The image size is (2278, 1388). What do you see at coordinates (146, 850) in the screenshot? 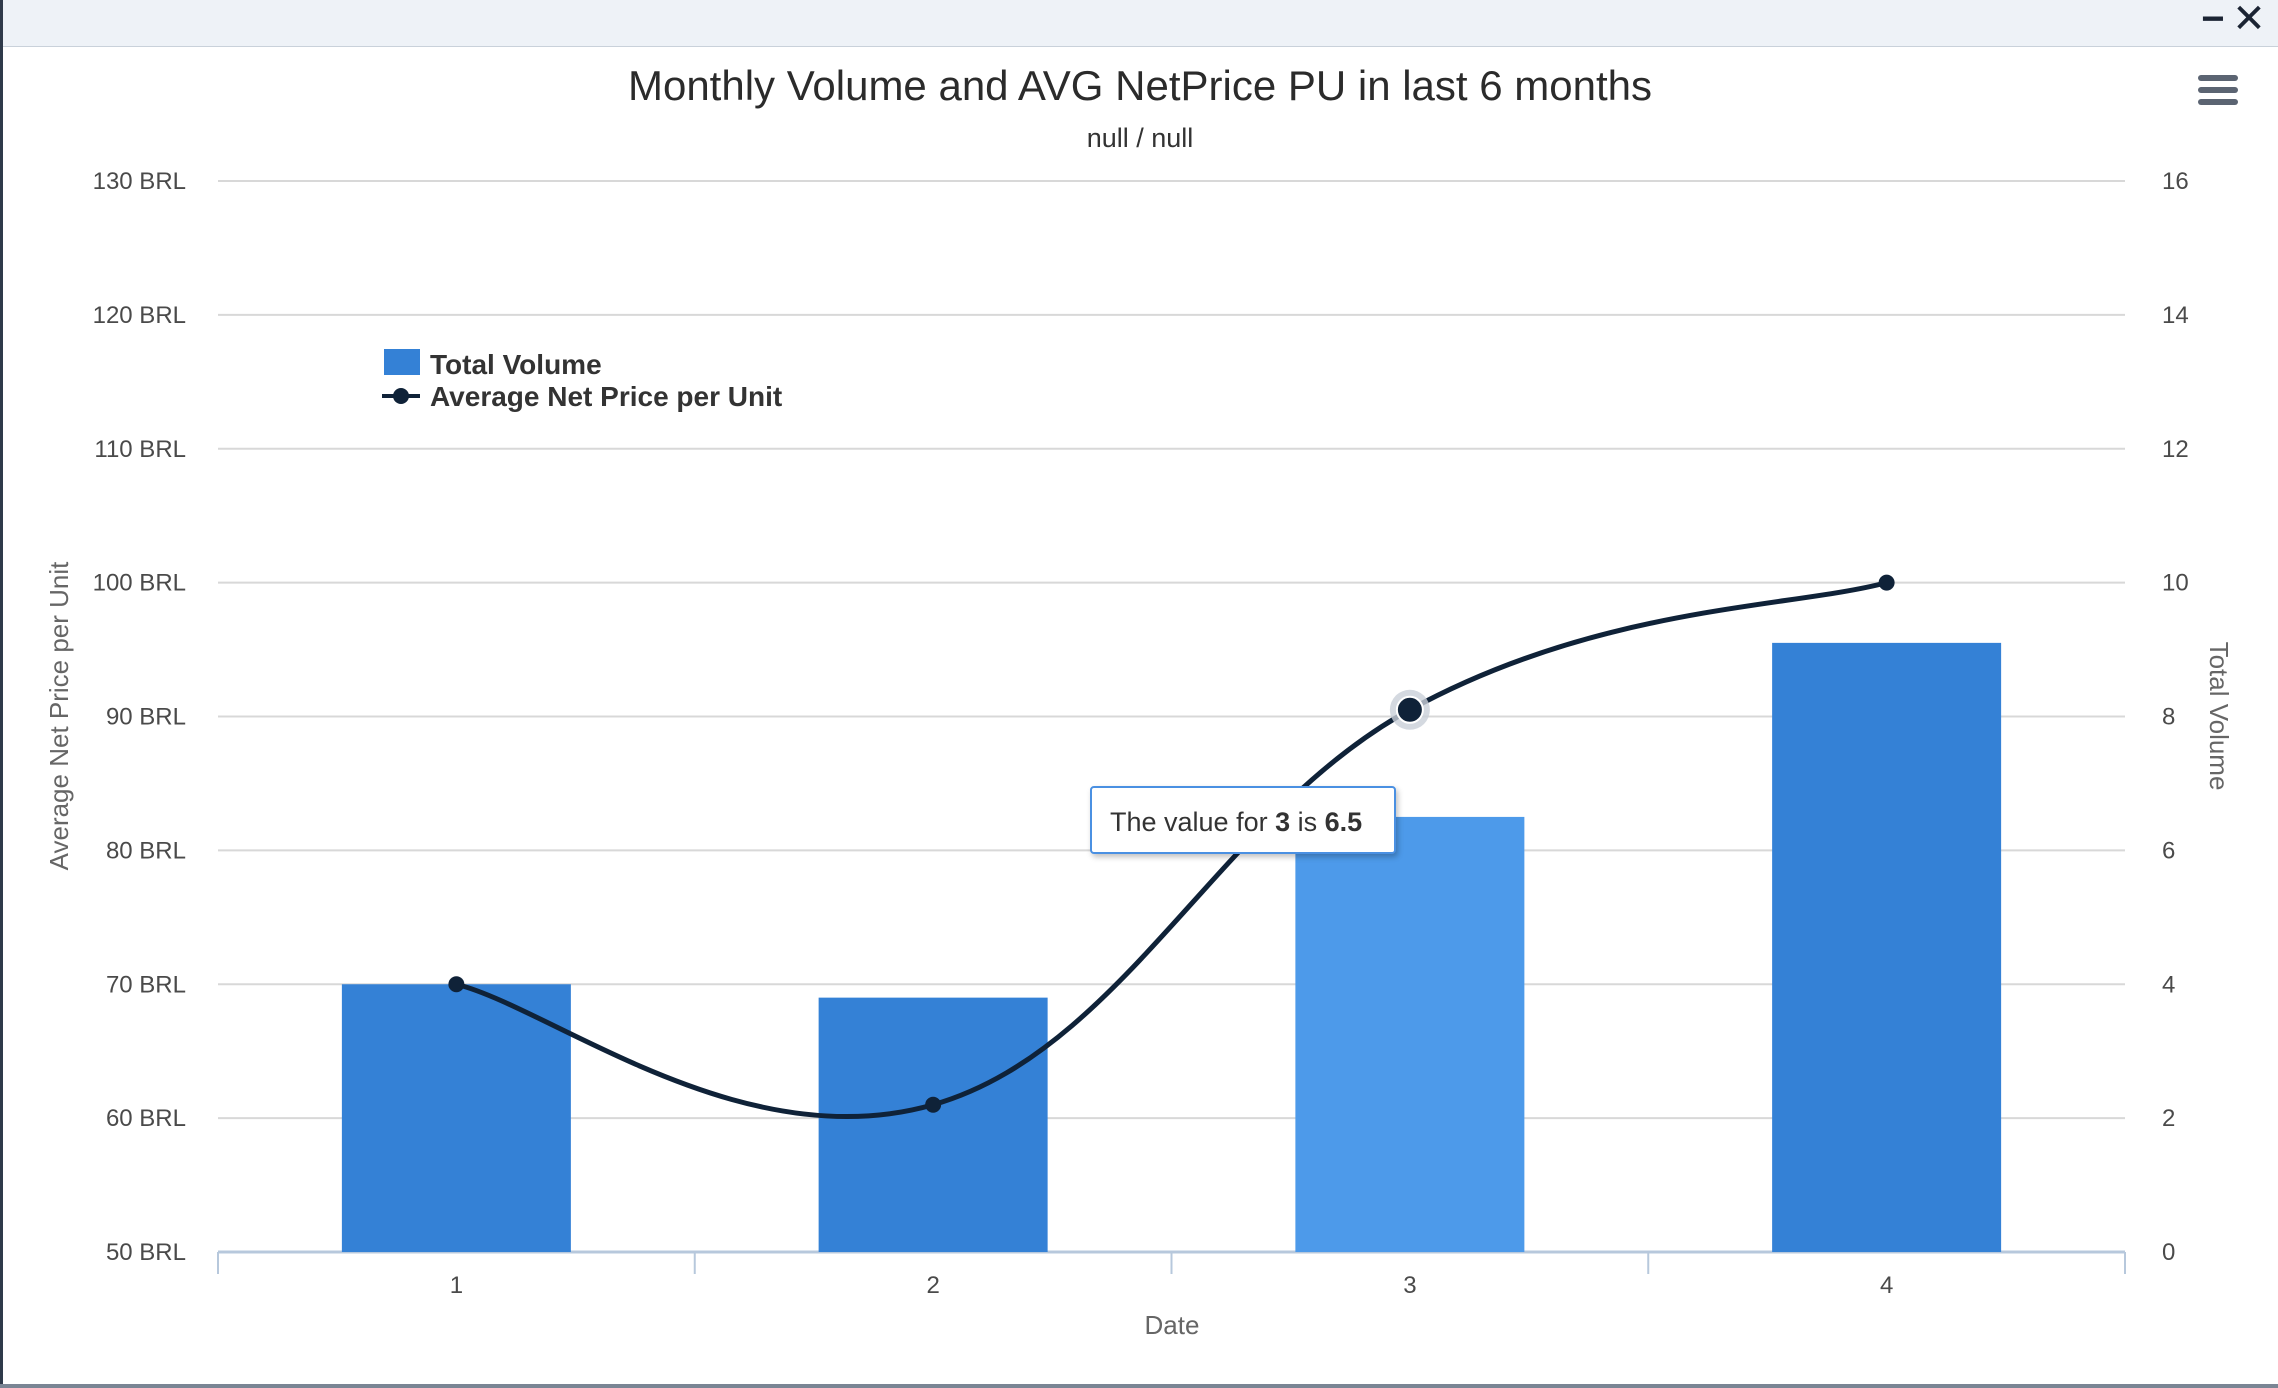
I see `y-left-tick-label: 80 BRL` at bounding box center [146, 850].